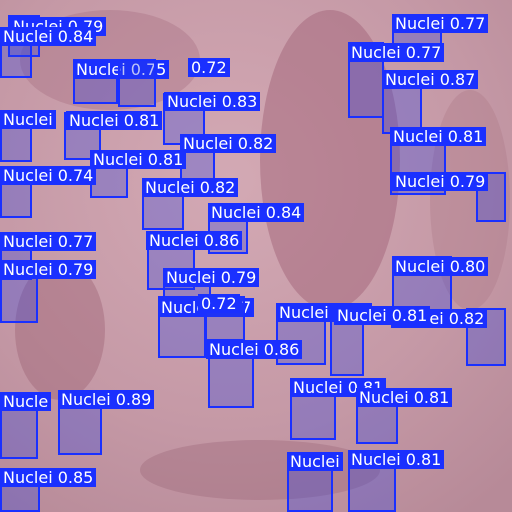  Describe the element at coordinates (106, 399) in the screenshot. I see `detection-label: Nuclei 0.89` at that location.